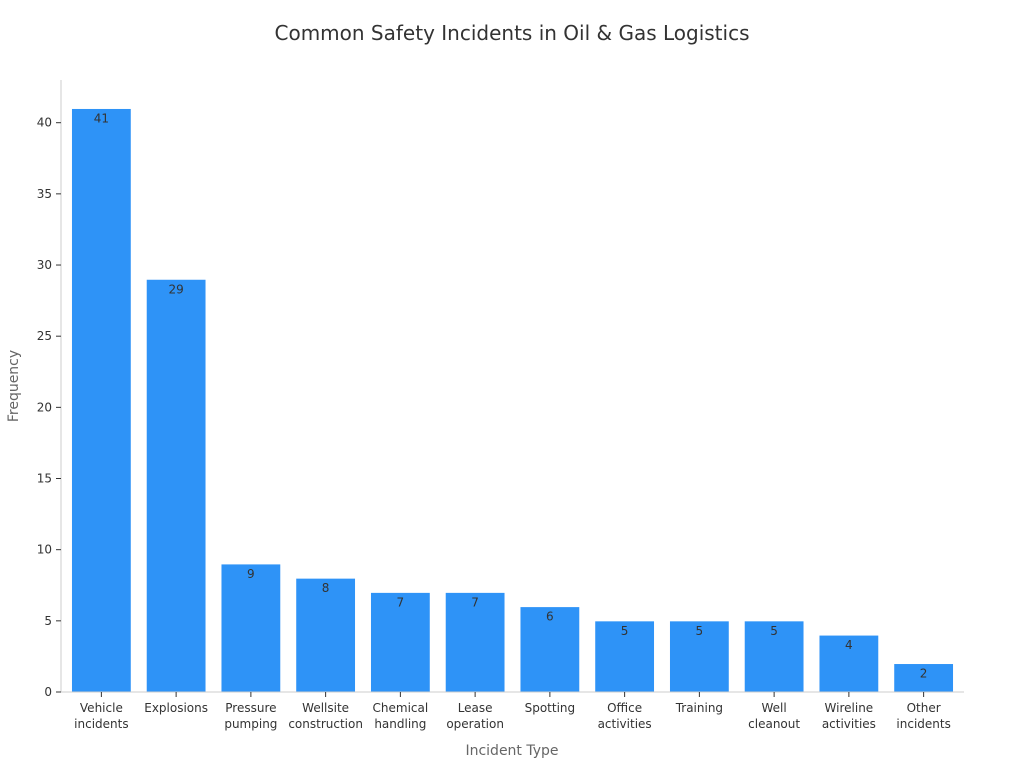 The width and height of the screenshot is (1024, 772). Describe the element at coordinates (326, 588) in the screenshot. I see `bar-value-label: 8` at that location.